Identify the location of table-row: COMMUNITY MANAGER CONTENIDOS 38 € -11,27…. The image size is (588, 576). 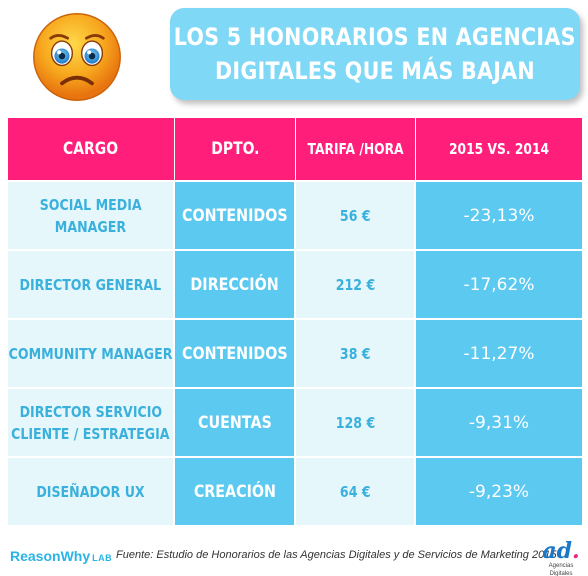
(295, 352).